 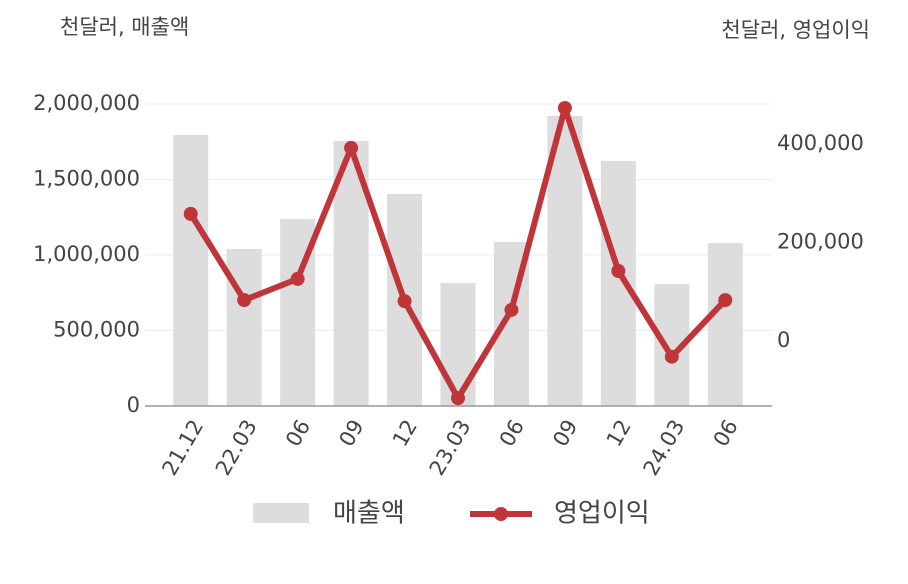 I want to click on y-tick-label: 0, so click(x=133, y=405).